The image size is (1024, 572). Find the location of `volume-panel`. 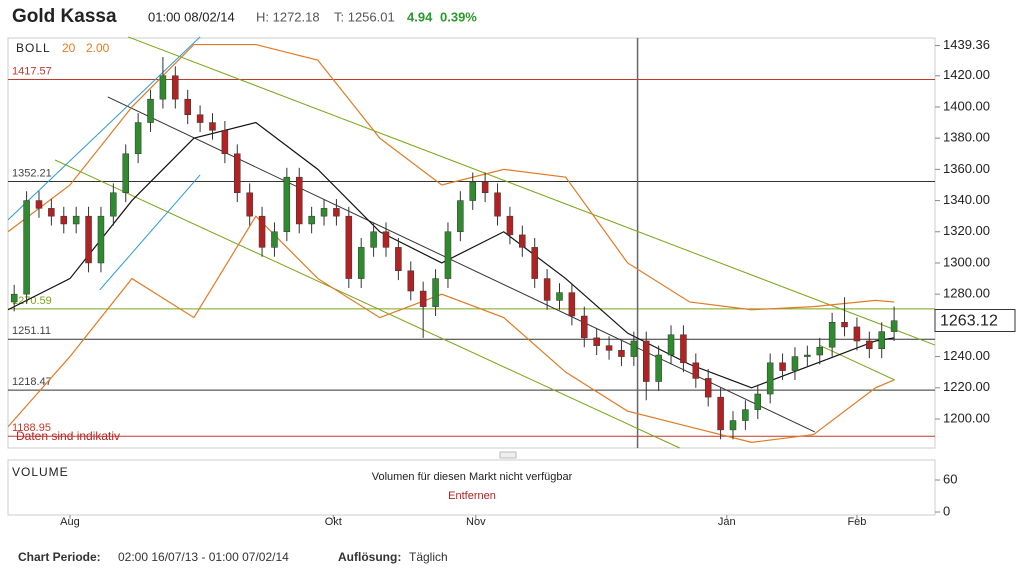

volume-panel is located at coordinates (471, 487).